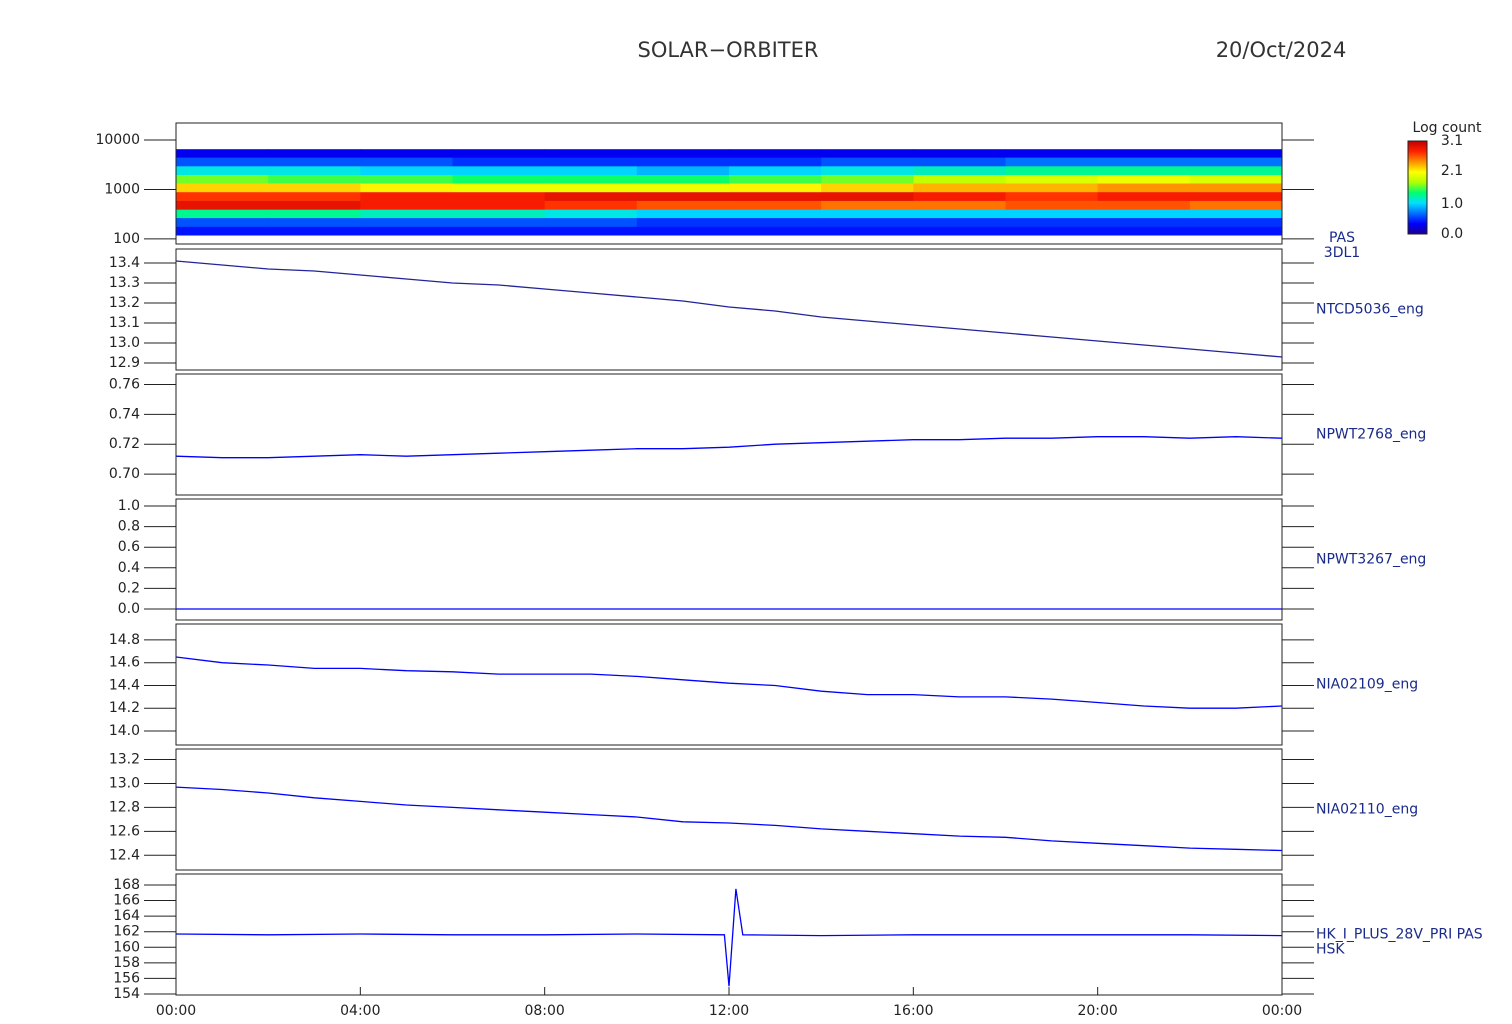 The width and height of the screenshot is (1512, 1024). Describe the element at coordinates (124, 263) in the screenshot. I see `y-tick-label: 13.4` at that location.